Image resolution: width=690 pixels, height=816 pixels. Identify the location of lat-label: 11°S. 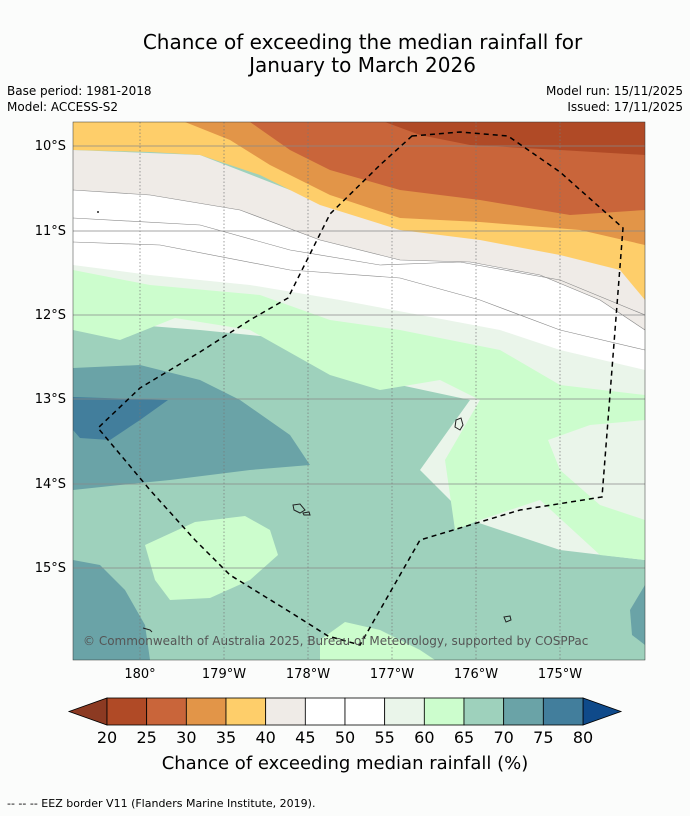
(50, 231).